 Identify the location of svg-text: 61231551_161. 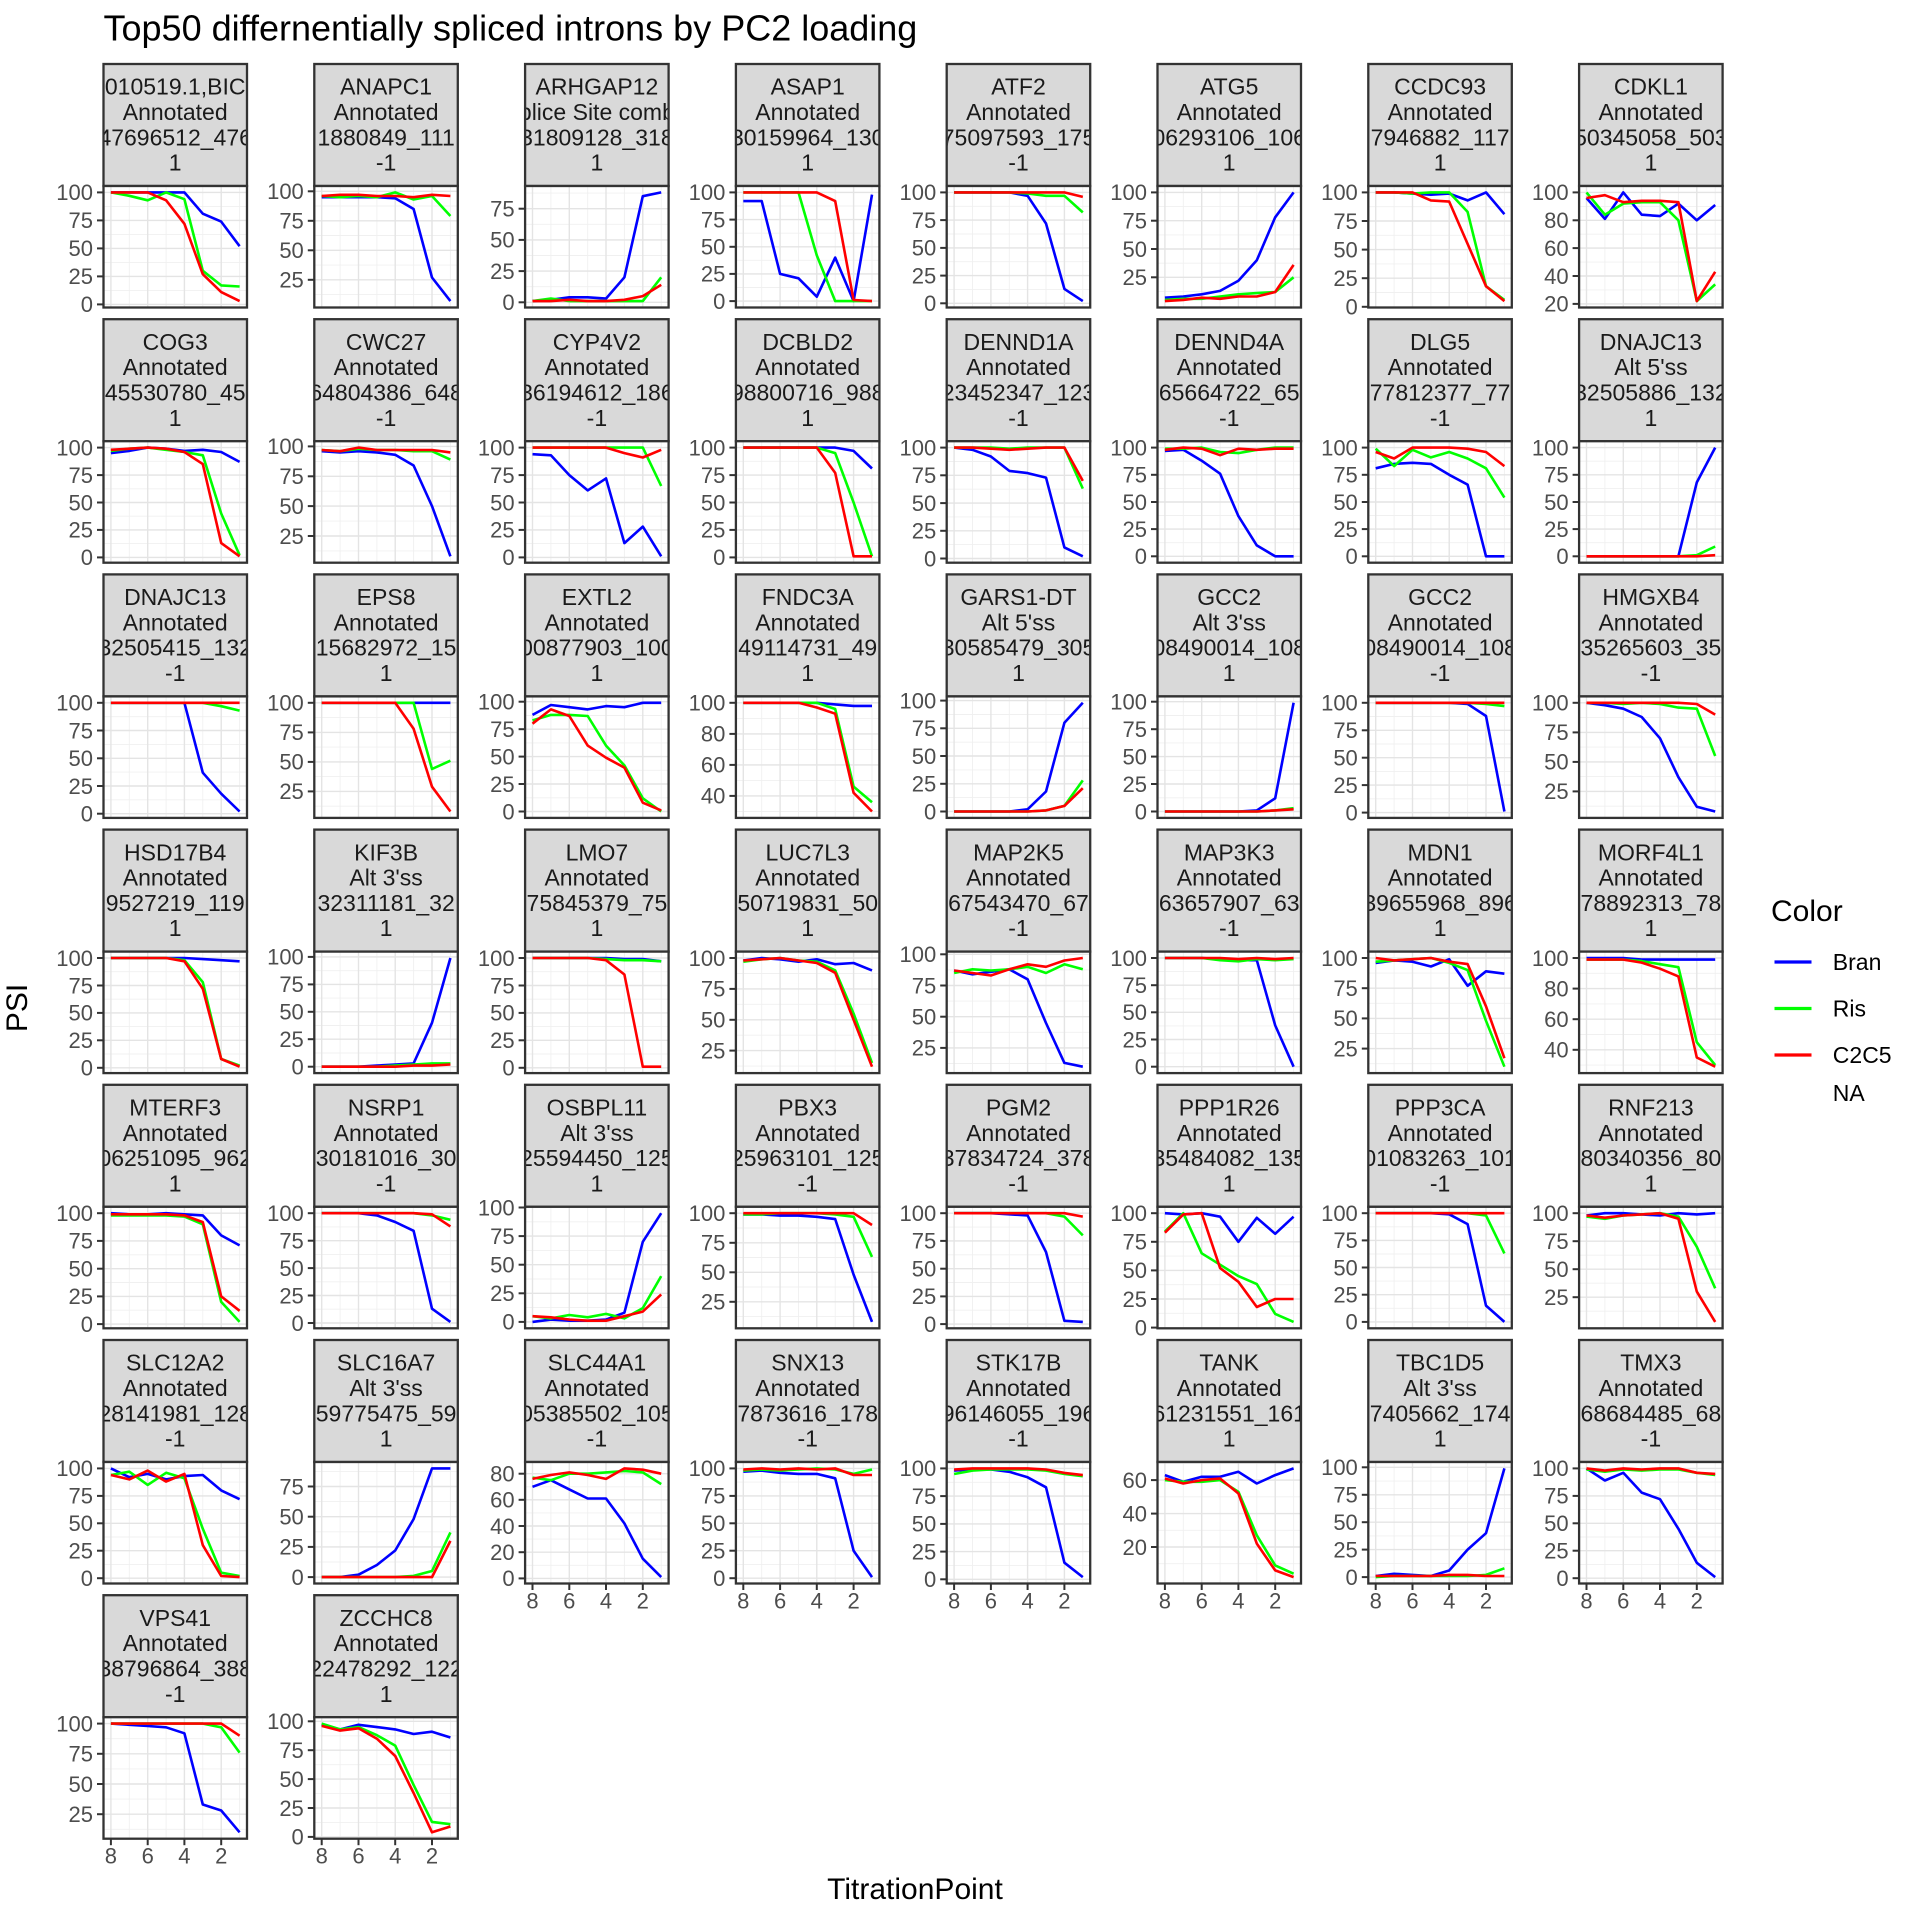
(1229, 1413).